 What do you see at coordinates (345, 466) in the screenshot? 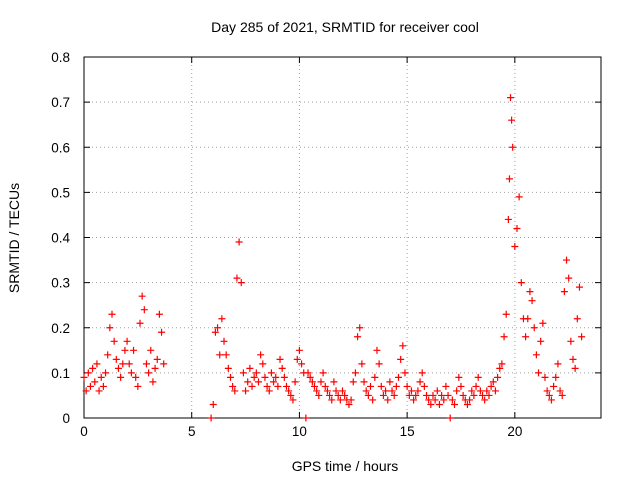
I see `x-axis-label: GPS time / hours` at bounding box center [345, 466].